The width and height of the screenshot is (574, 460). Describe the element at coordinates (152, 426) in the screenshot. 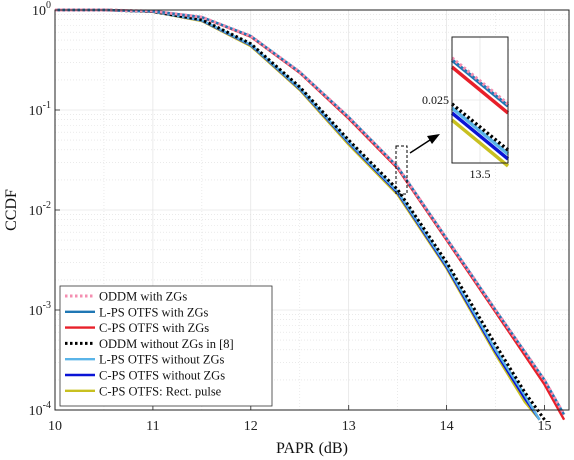

I see `x-tick-label: 11` at that location.